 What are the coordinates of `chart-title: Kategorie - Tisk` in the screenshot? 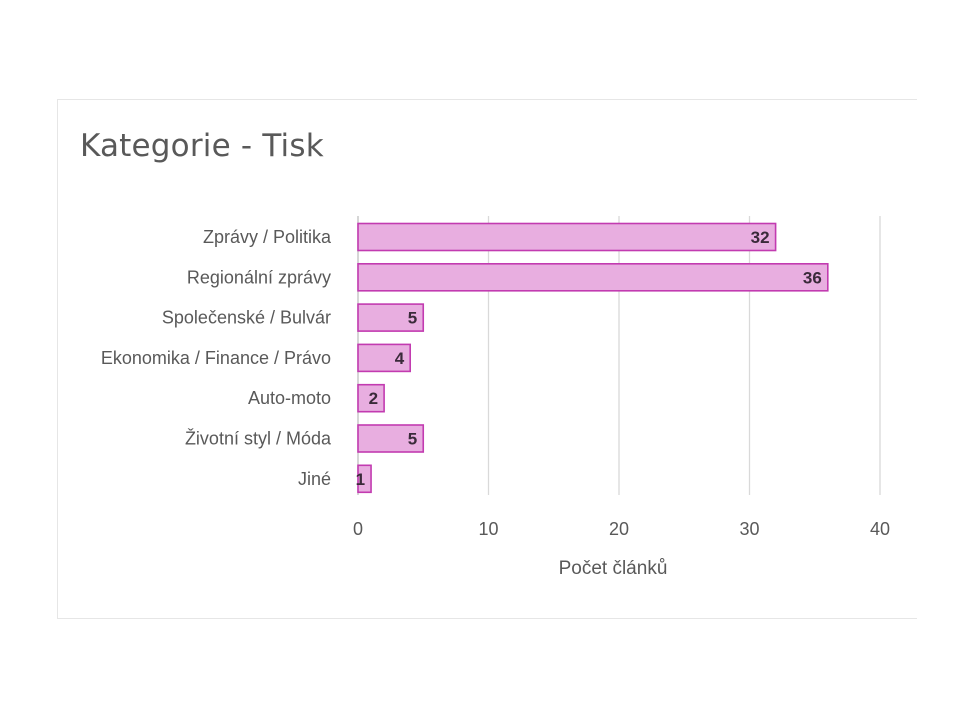 It's located at (202, 146).